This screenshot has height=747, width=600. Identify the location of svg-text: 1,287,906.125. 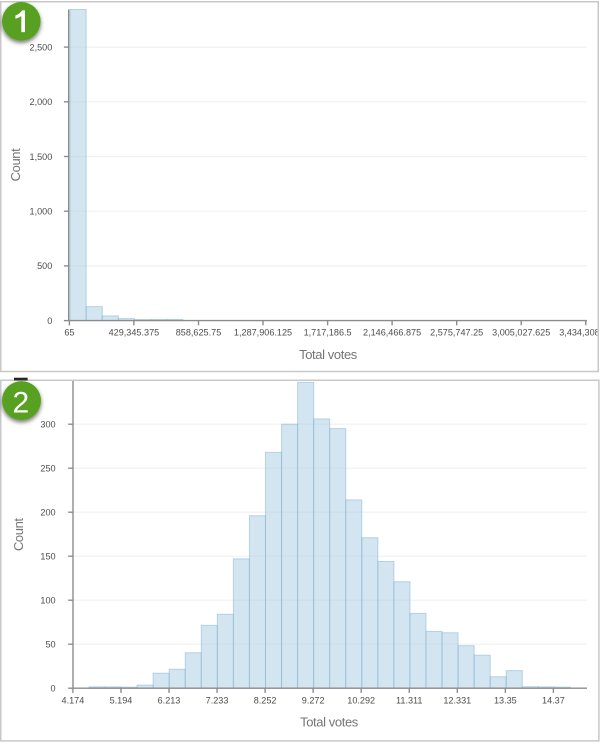
(263, 333).